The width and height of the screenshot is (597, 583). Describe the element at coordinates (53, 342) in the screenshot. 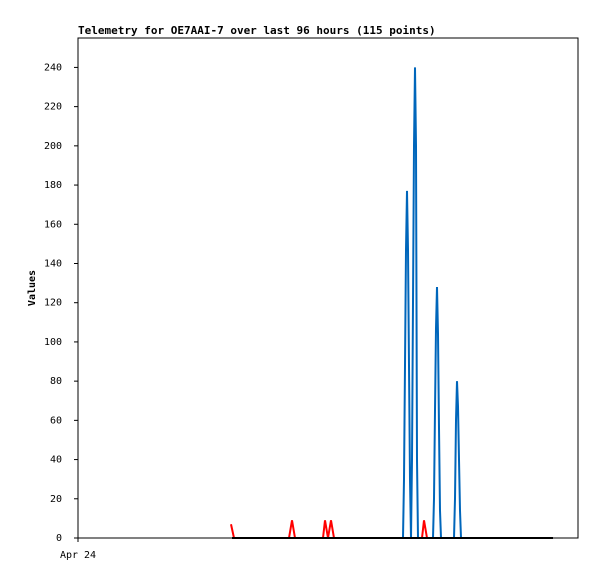

I see `y-tick-label: 100` at that location.